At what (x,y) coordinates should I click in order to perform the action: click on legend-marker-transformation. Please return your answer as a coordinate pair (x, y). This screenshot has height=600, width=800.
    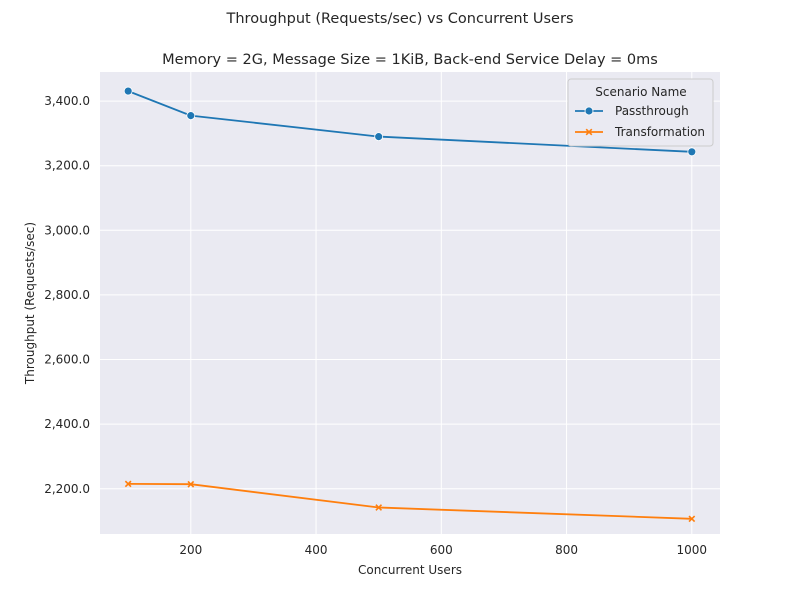
    Looking at the image, I should click on (589, 132).